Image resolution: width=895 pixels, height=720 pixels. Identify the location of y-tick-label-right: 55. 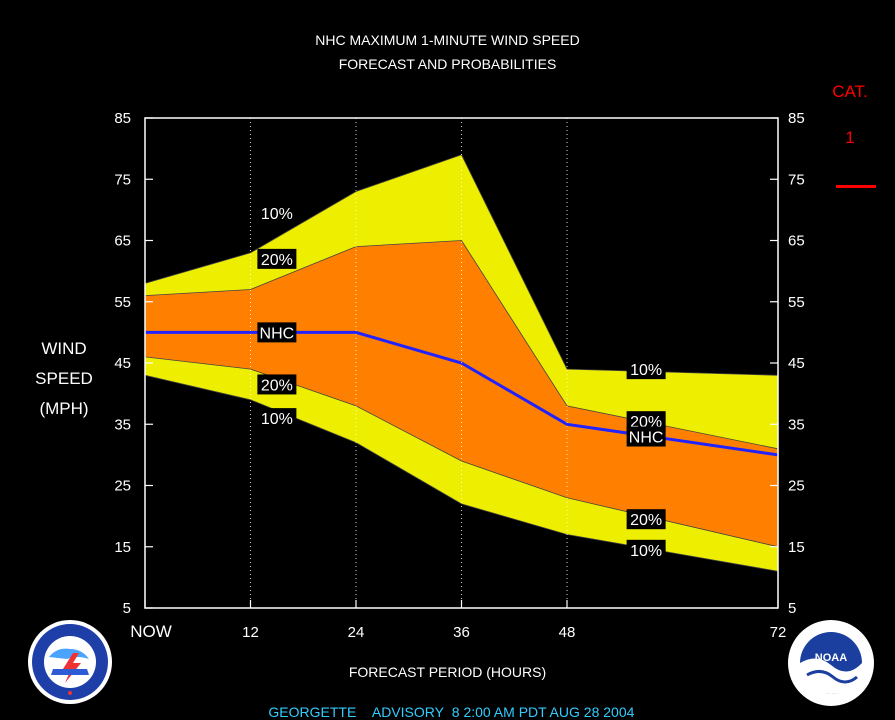
(796, 302).